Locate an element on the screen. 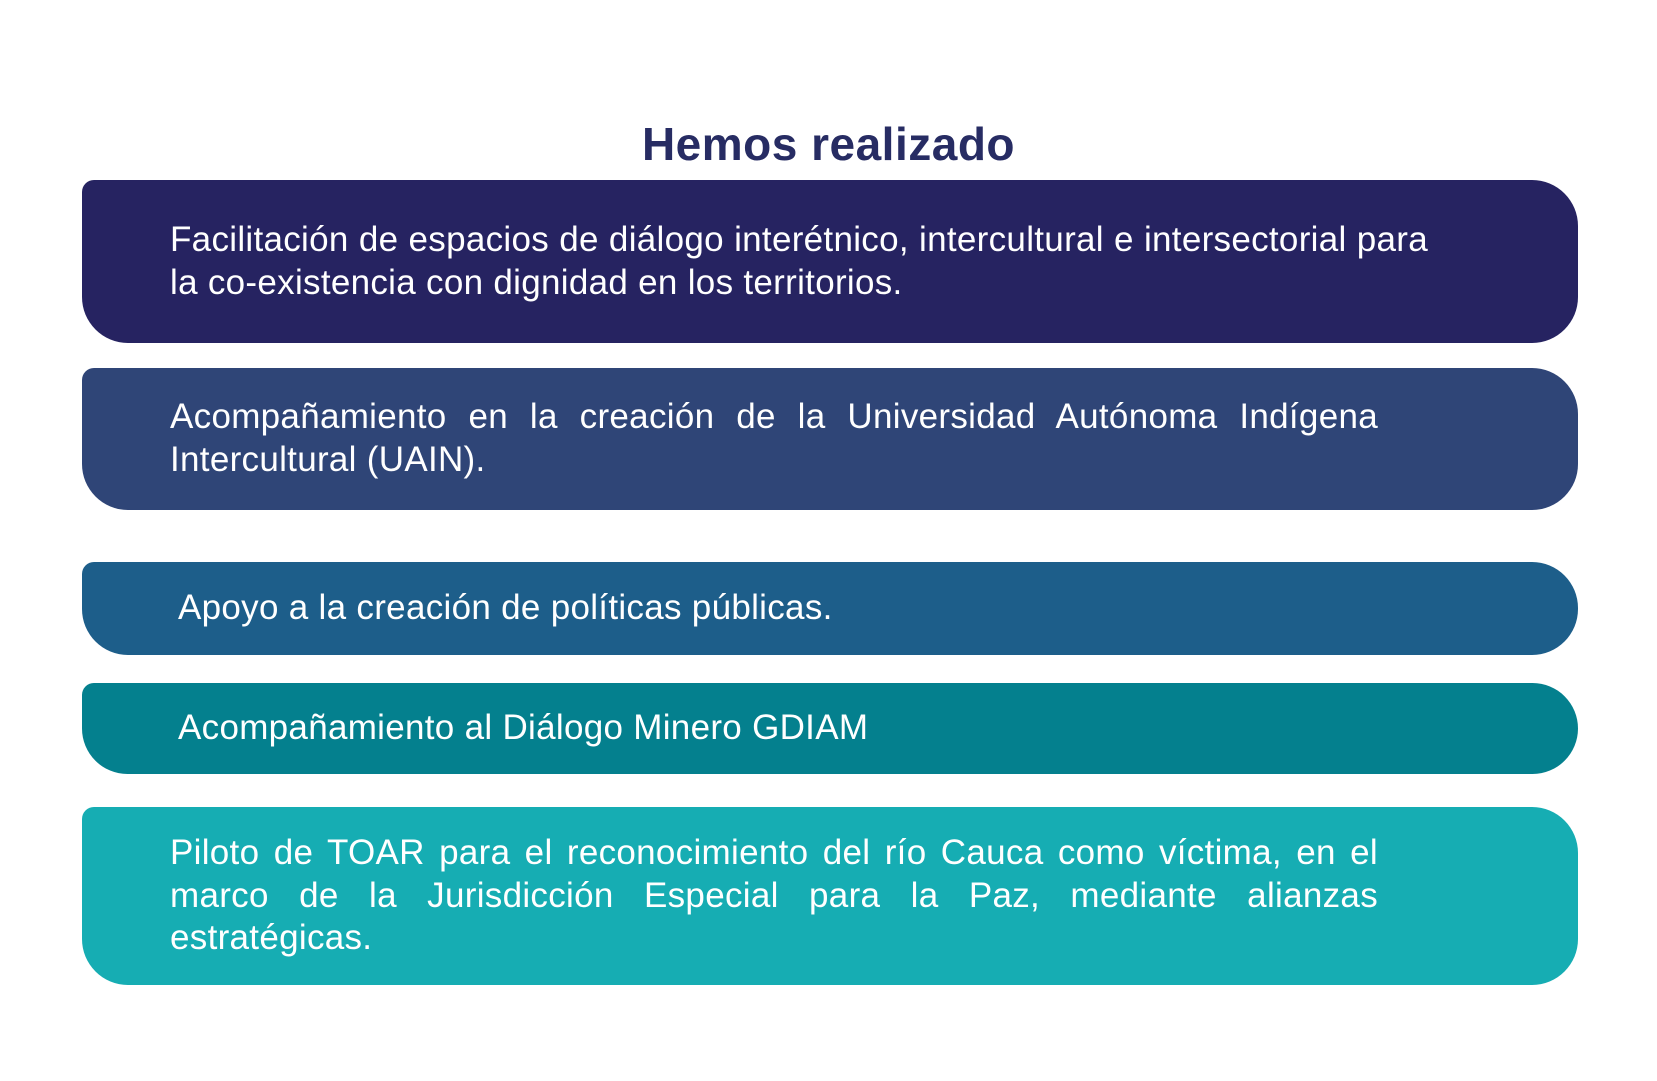 The image size is (1657, 1081). page-title: Hemos realizado is located at coordinates (828, 143).